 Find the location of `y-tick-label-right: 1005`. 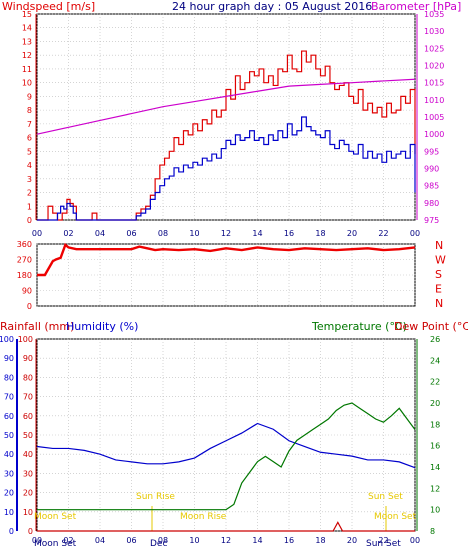

y-tick-label-right: 1005 is located at coordinates (434, 117).